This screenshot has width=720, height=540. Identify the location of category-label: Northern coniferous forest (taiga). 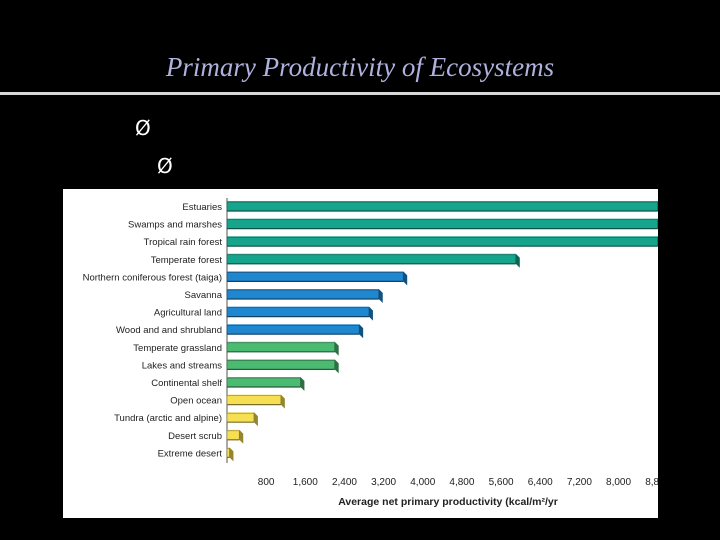
(152, 277).